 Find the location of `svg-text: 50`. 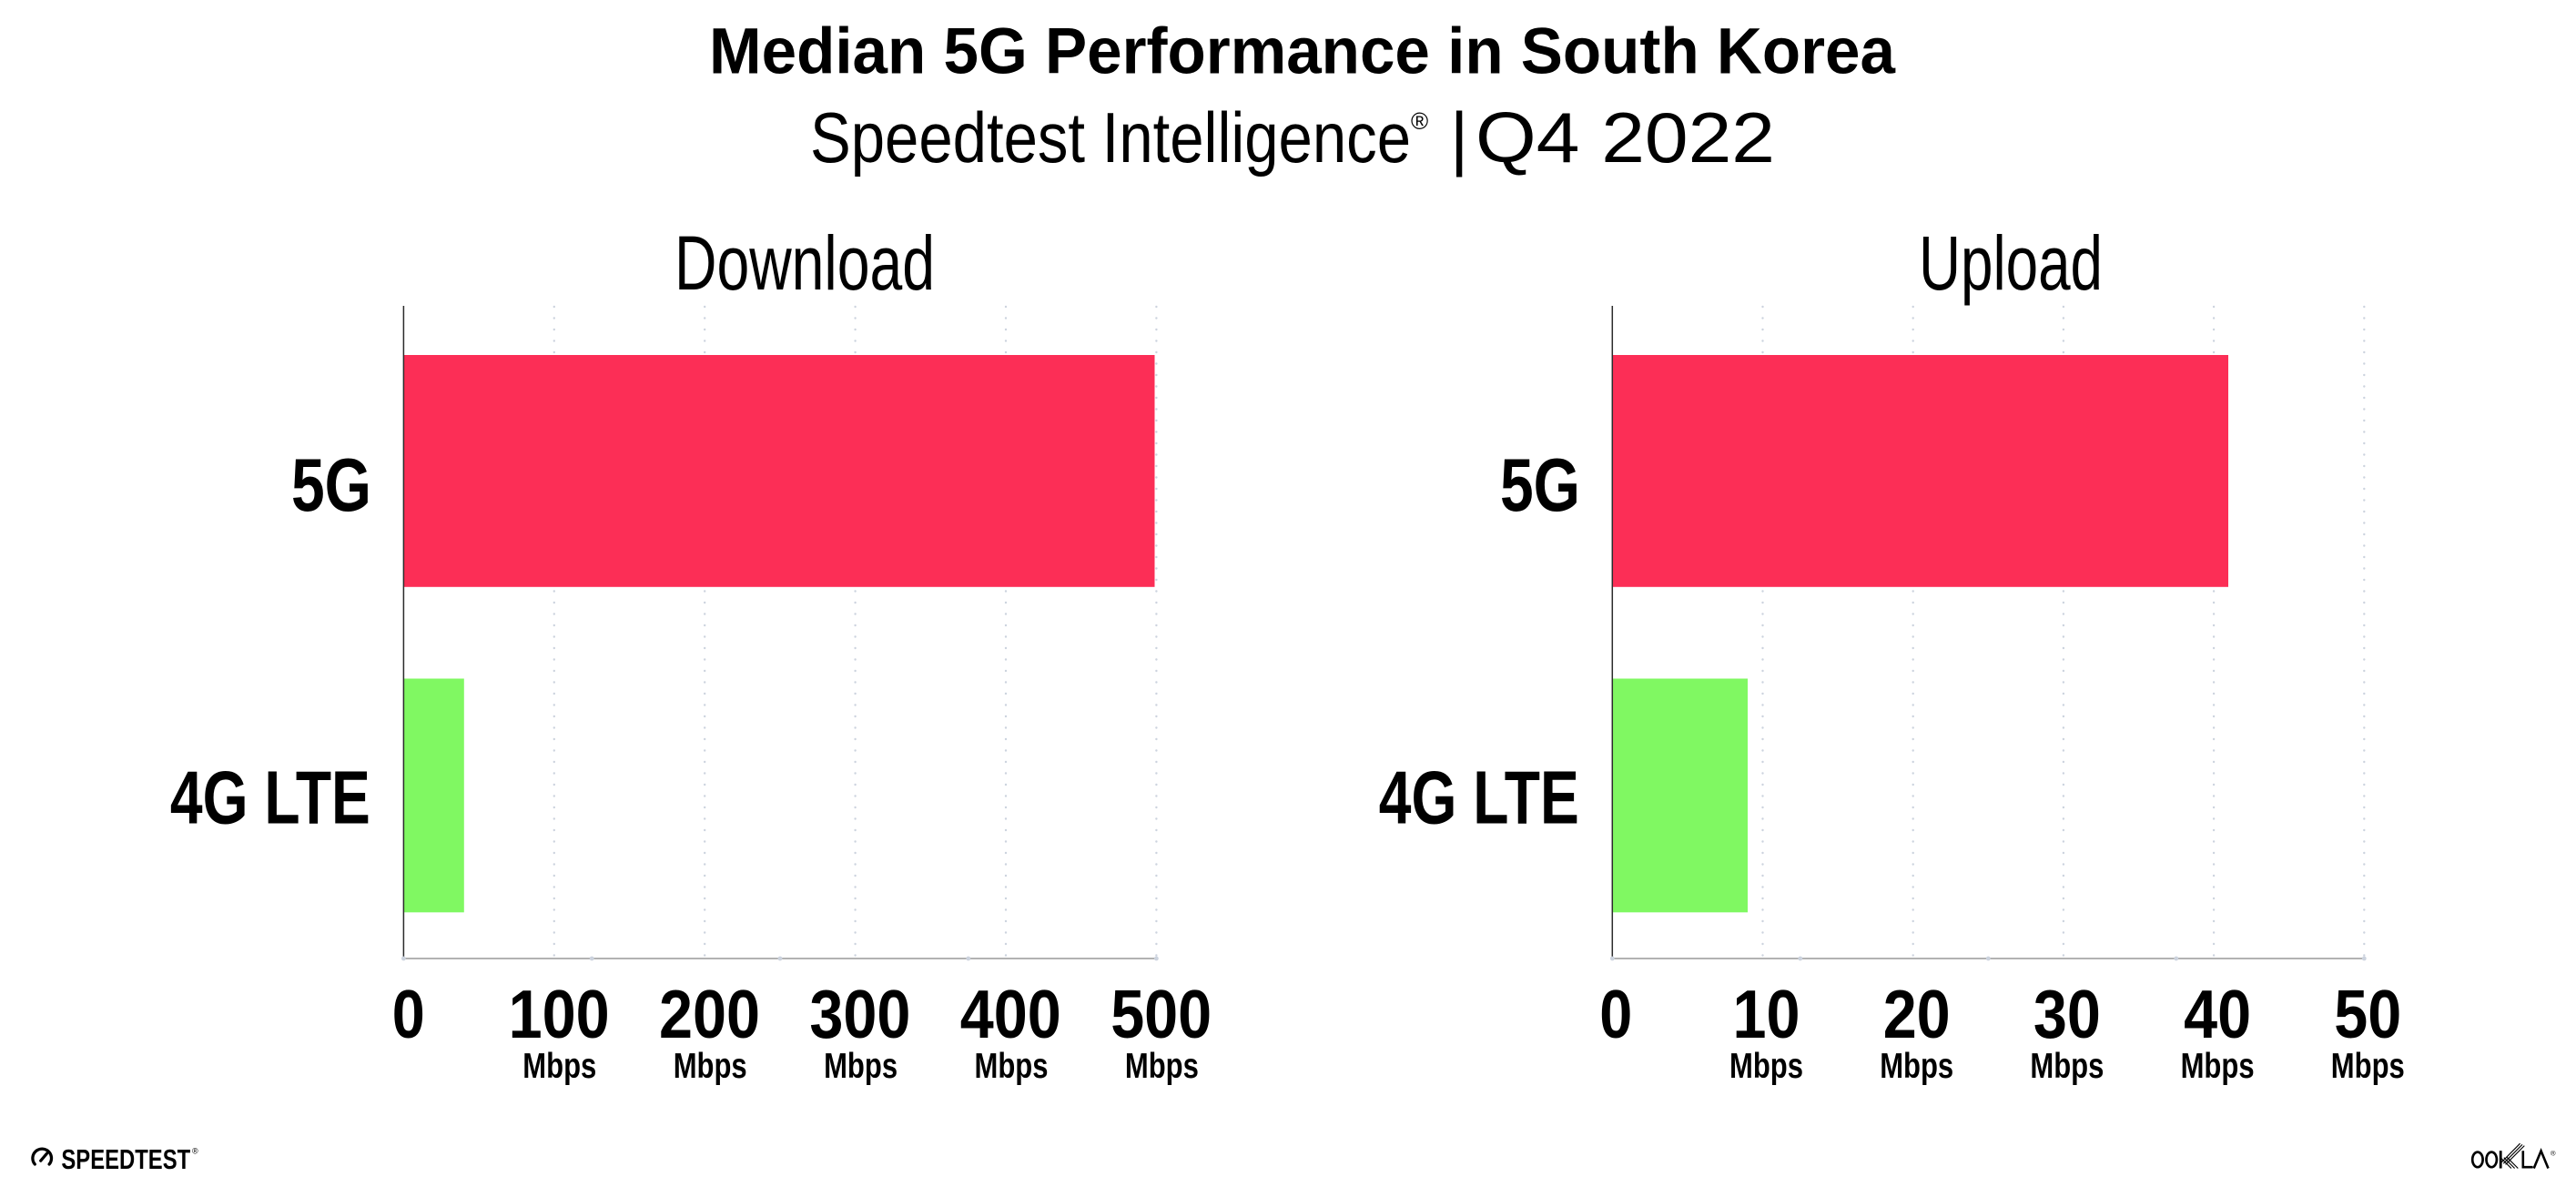

svg-text: 50 is located at coordinates (2367, 1014).